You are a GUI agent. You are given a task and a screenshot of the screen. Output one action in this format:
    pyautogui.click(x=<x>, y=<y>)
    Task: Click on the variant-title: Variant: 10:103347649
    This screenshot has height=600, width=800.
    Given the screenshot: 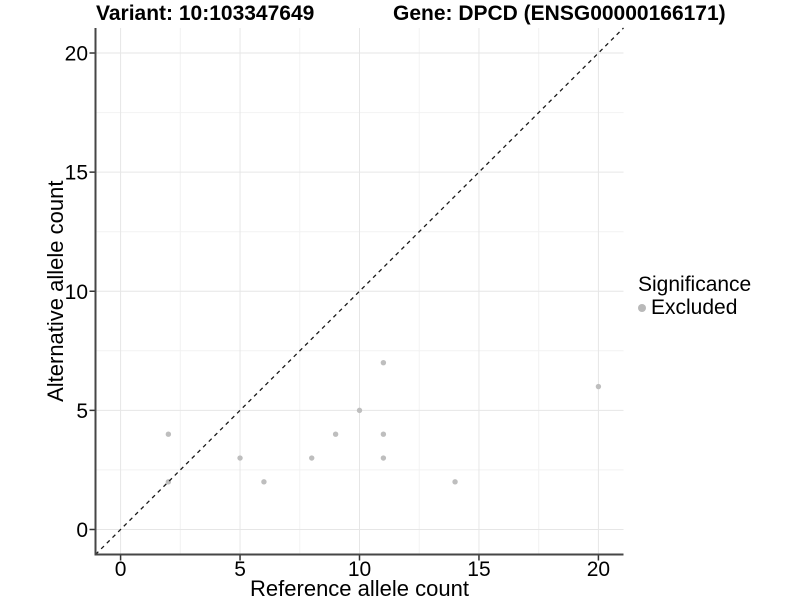 What is the action you would take?
    pyautogui.click(x=205, y=13)
    